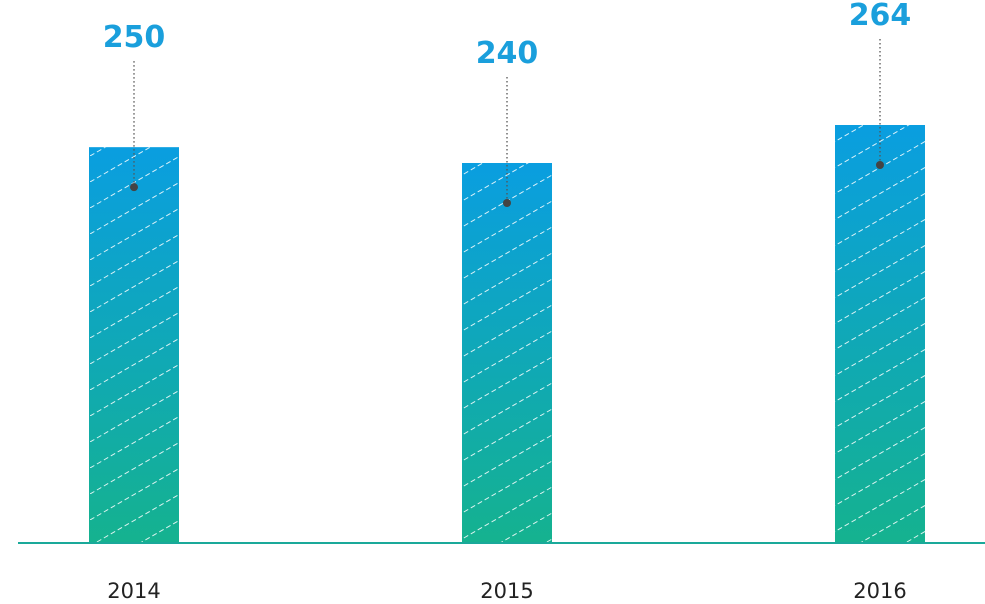  I want to click on x-tick-label: 2014, so click(133, 591).